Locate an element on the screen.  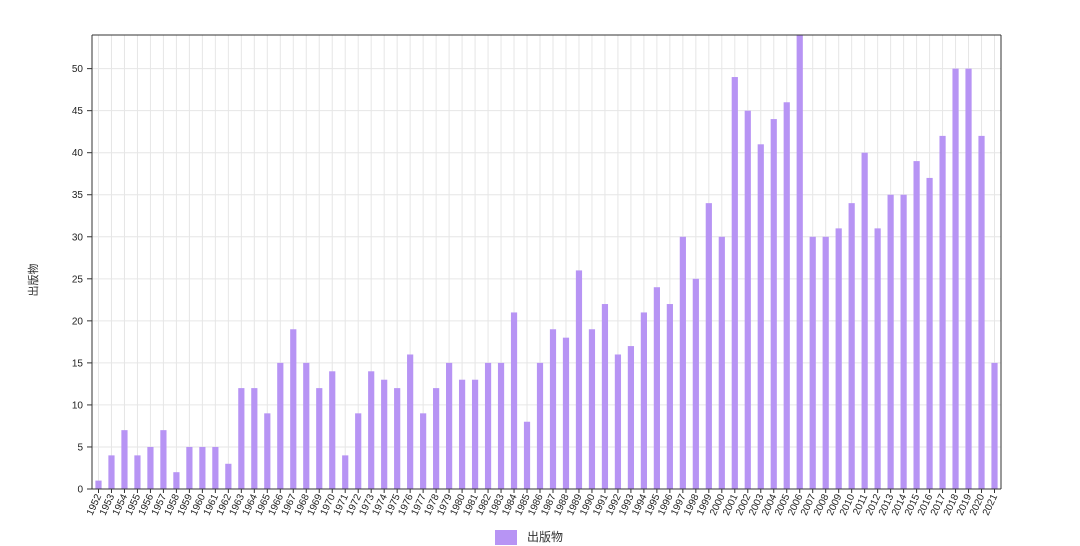
bar-2000 is located at coordinates (721, 362).